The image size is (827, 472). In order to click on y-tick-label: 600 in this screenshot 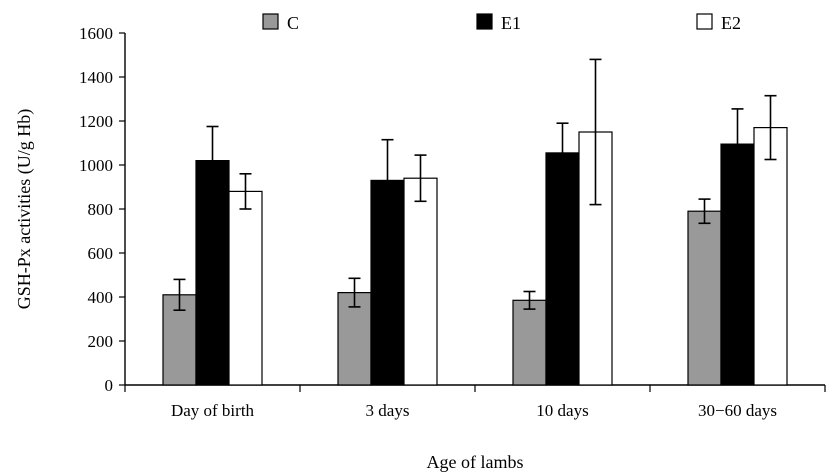, I will do `click(101, 253)`.